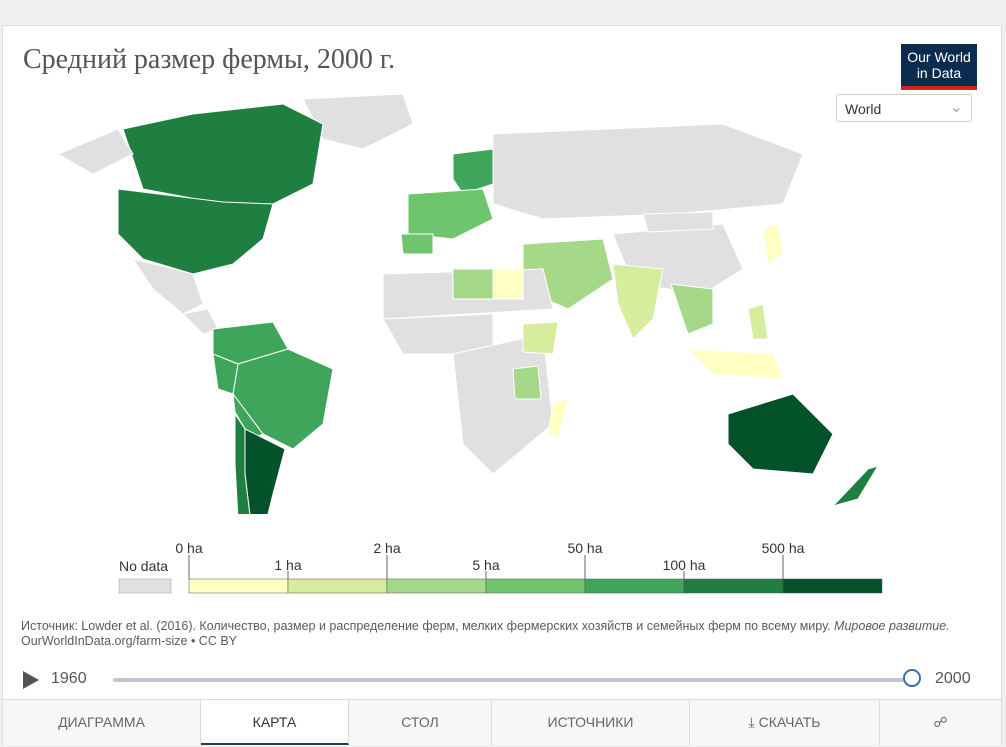  I want to click on map-region-chile, so click(242, 463).